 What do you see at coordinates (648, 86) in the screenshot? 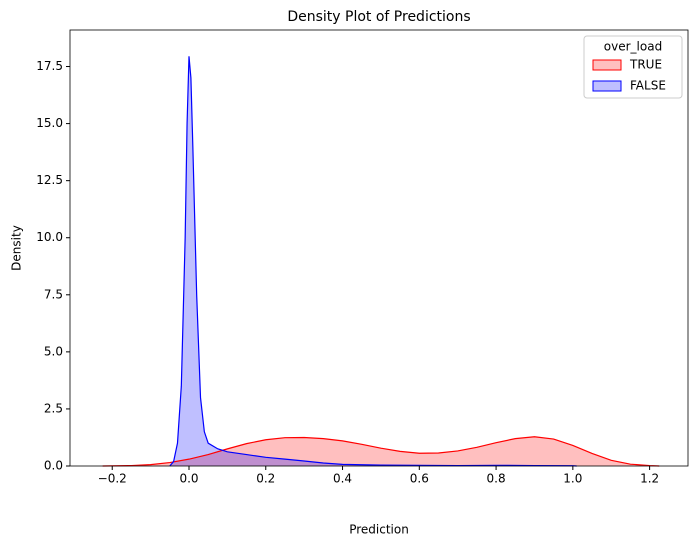
I see `legend-label: FALSE` at bounding box center [648, 86].